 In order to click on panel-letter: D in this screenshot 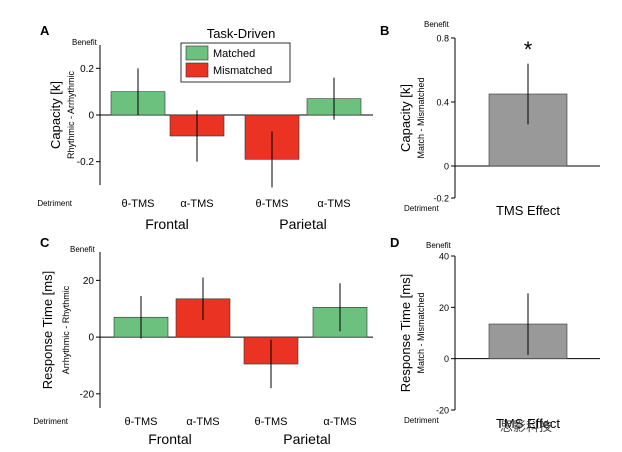, I will do `click(394, 242)`.